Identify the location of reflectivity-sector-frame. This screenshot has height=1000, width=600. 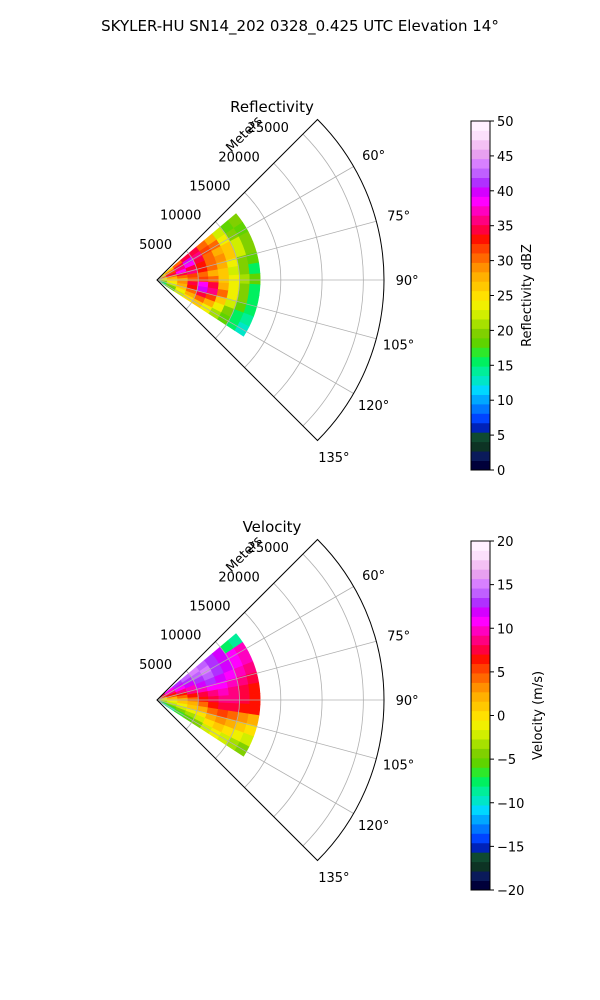
(270, 280).